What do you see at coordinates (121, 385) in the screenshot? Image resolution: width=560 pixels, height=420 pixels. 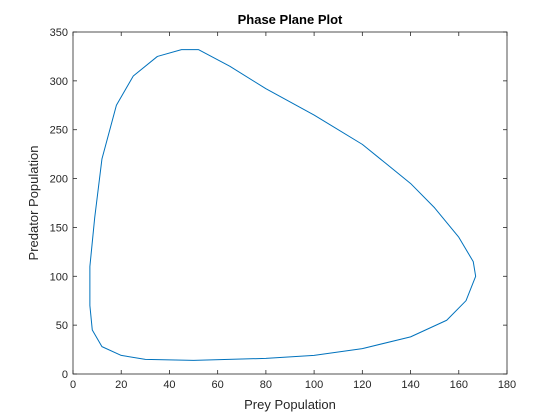 I see `x-tick-label: 20` at bounding box center [121, 385].